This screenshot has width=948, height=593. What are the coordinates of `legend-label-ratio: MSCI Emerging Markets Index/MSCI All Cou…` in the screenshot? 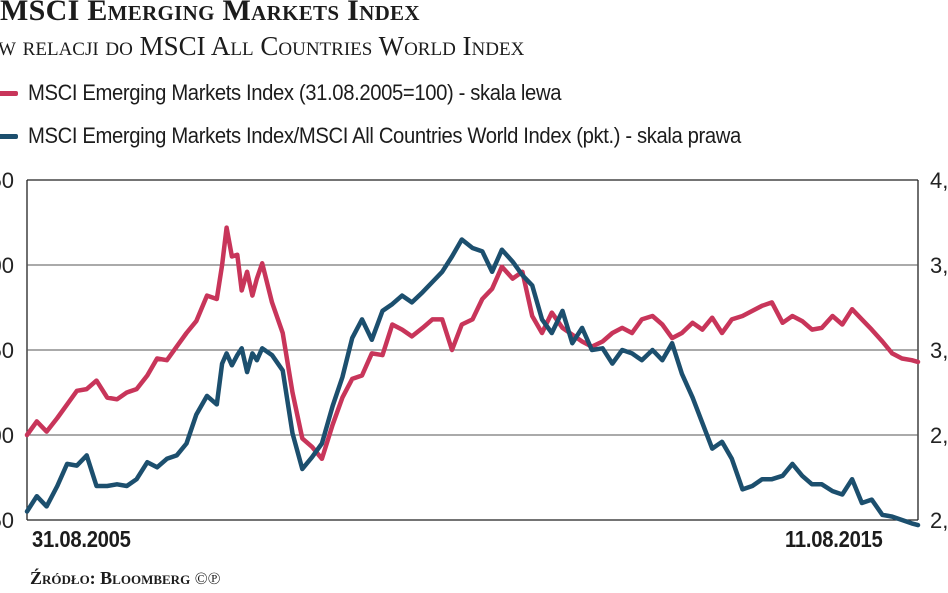 It's located at (384, 135).